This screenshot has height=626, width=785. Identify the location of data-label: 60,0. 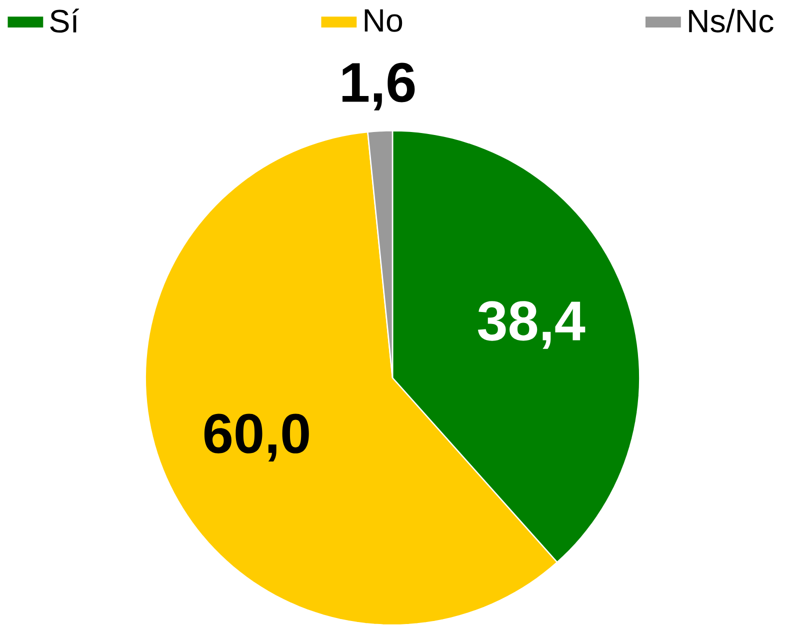
(256, 438).